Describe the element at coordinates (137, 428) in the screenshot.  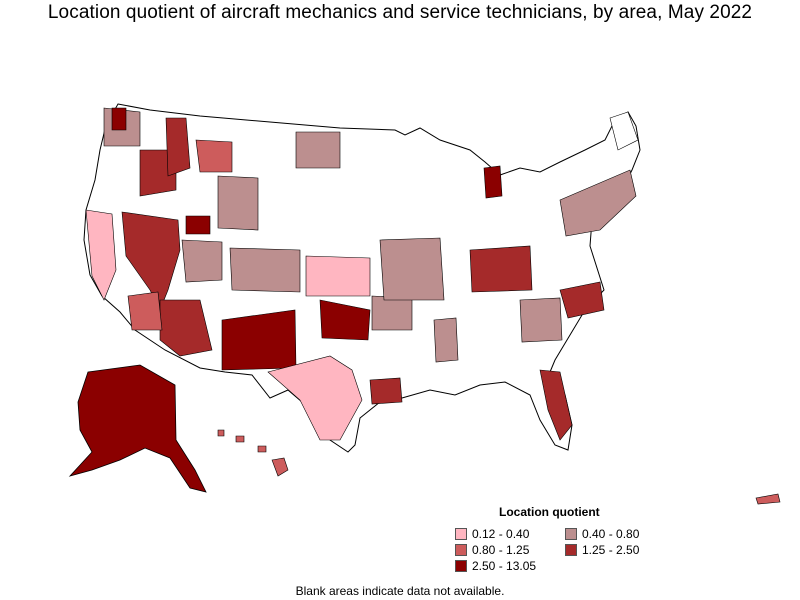
I see `region-alaska` at that location.